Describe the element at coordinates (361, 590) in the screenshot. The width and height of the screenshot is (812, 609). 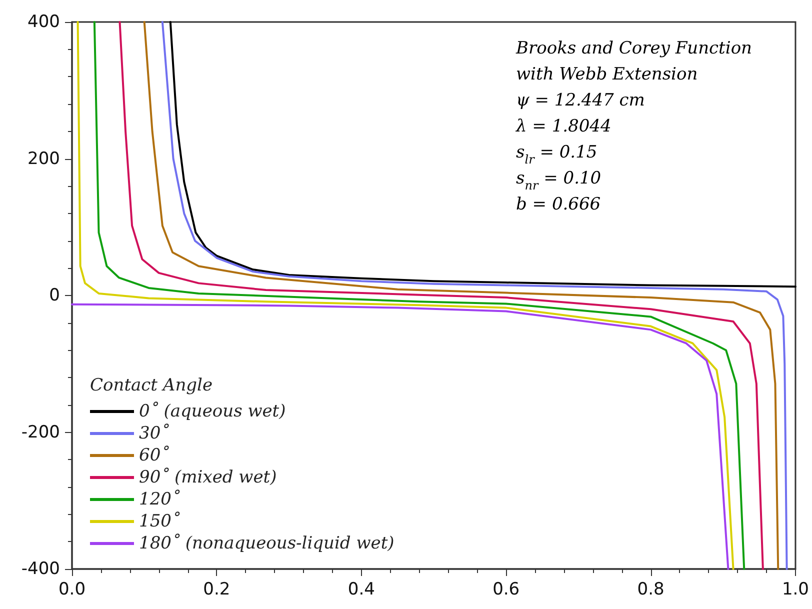
I see `x-tick-label: 0.4` at that location.